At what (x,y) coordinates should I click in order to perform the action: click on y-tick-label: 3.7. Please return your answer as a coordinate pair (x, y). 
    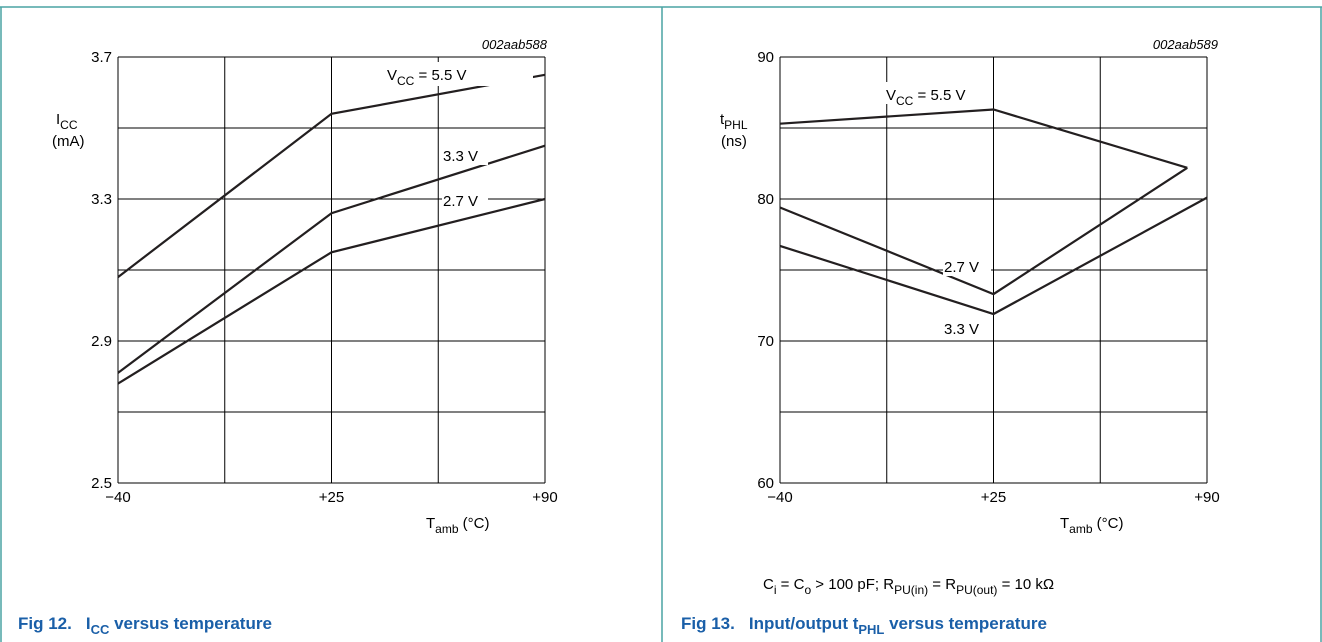
    Looking at the image, I should click on (101, 57).